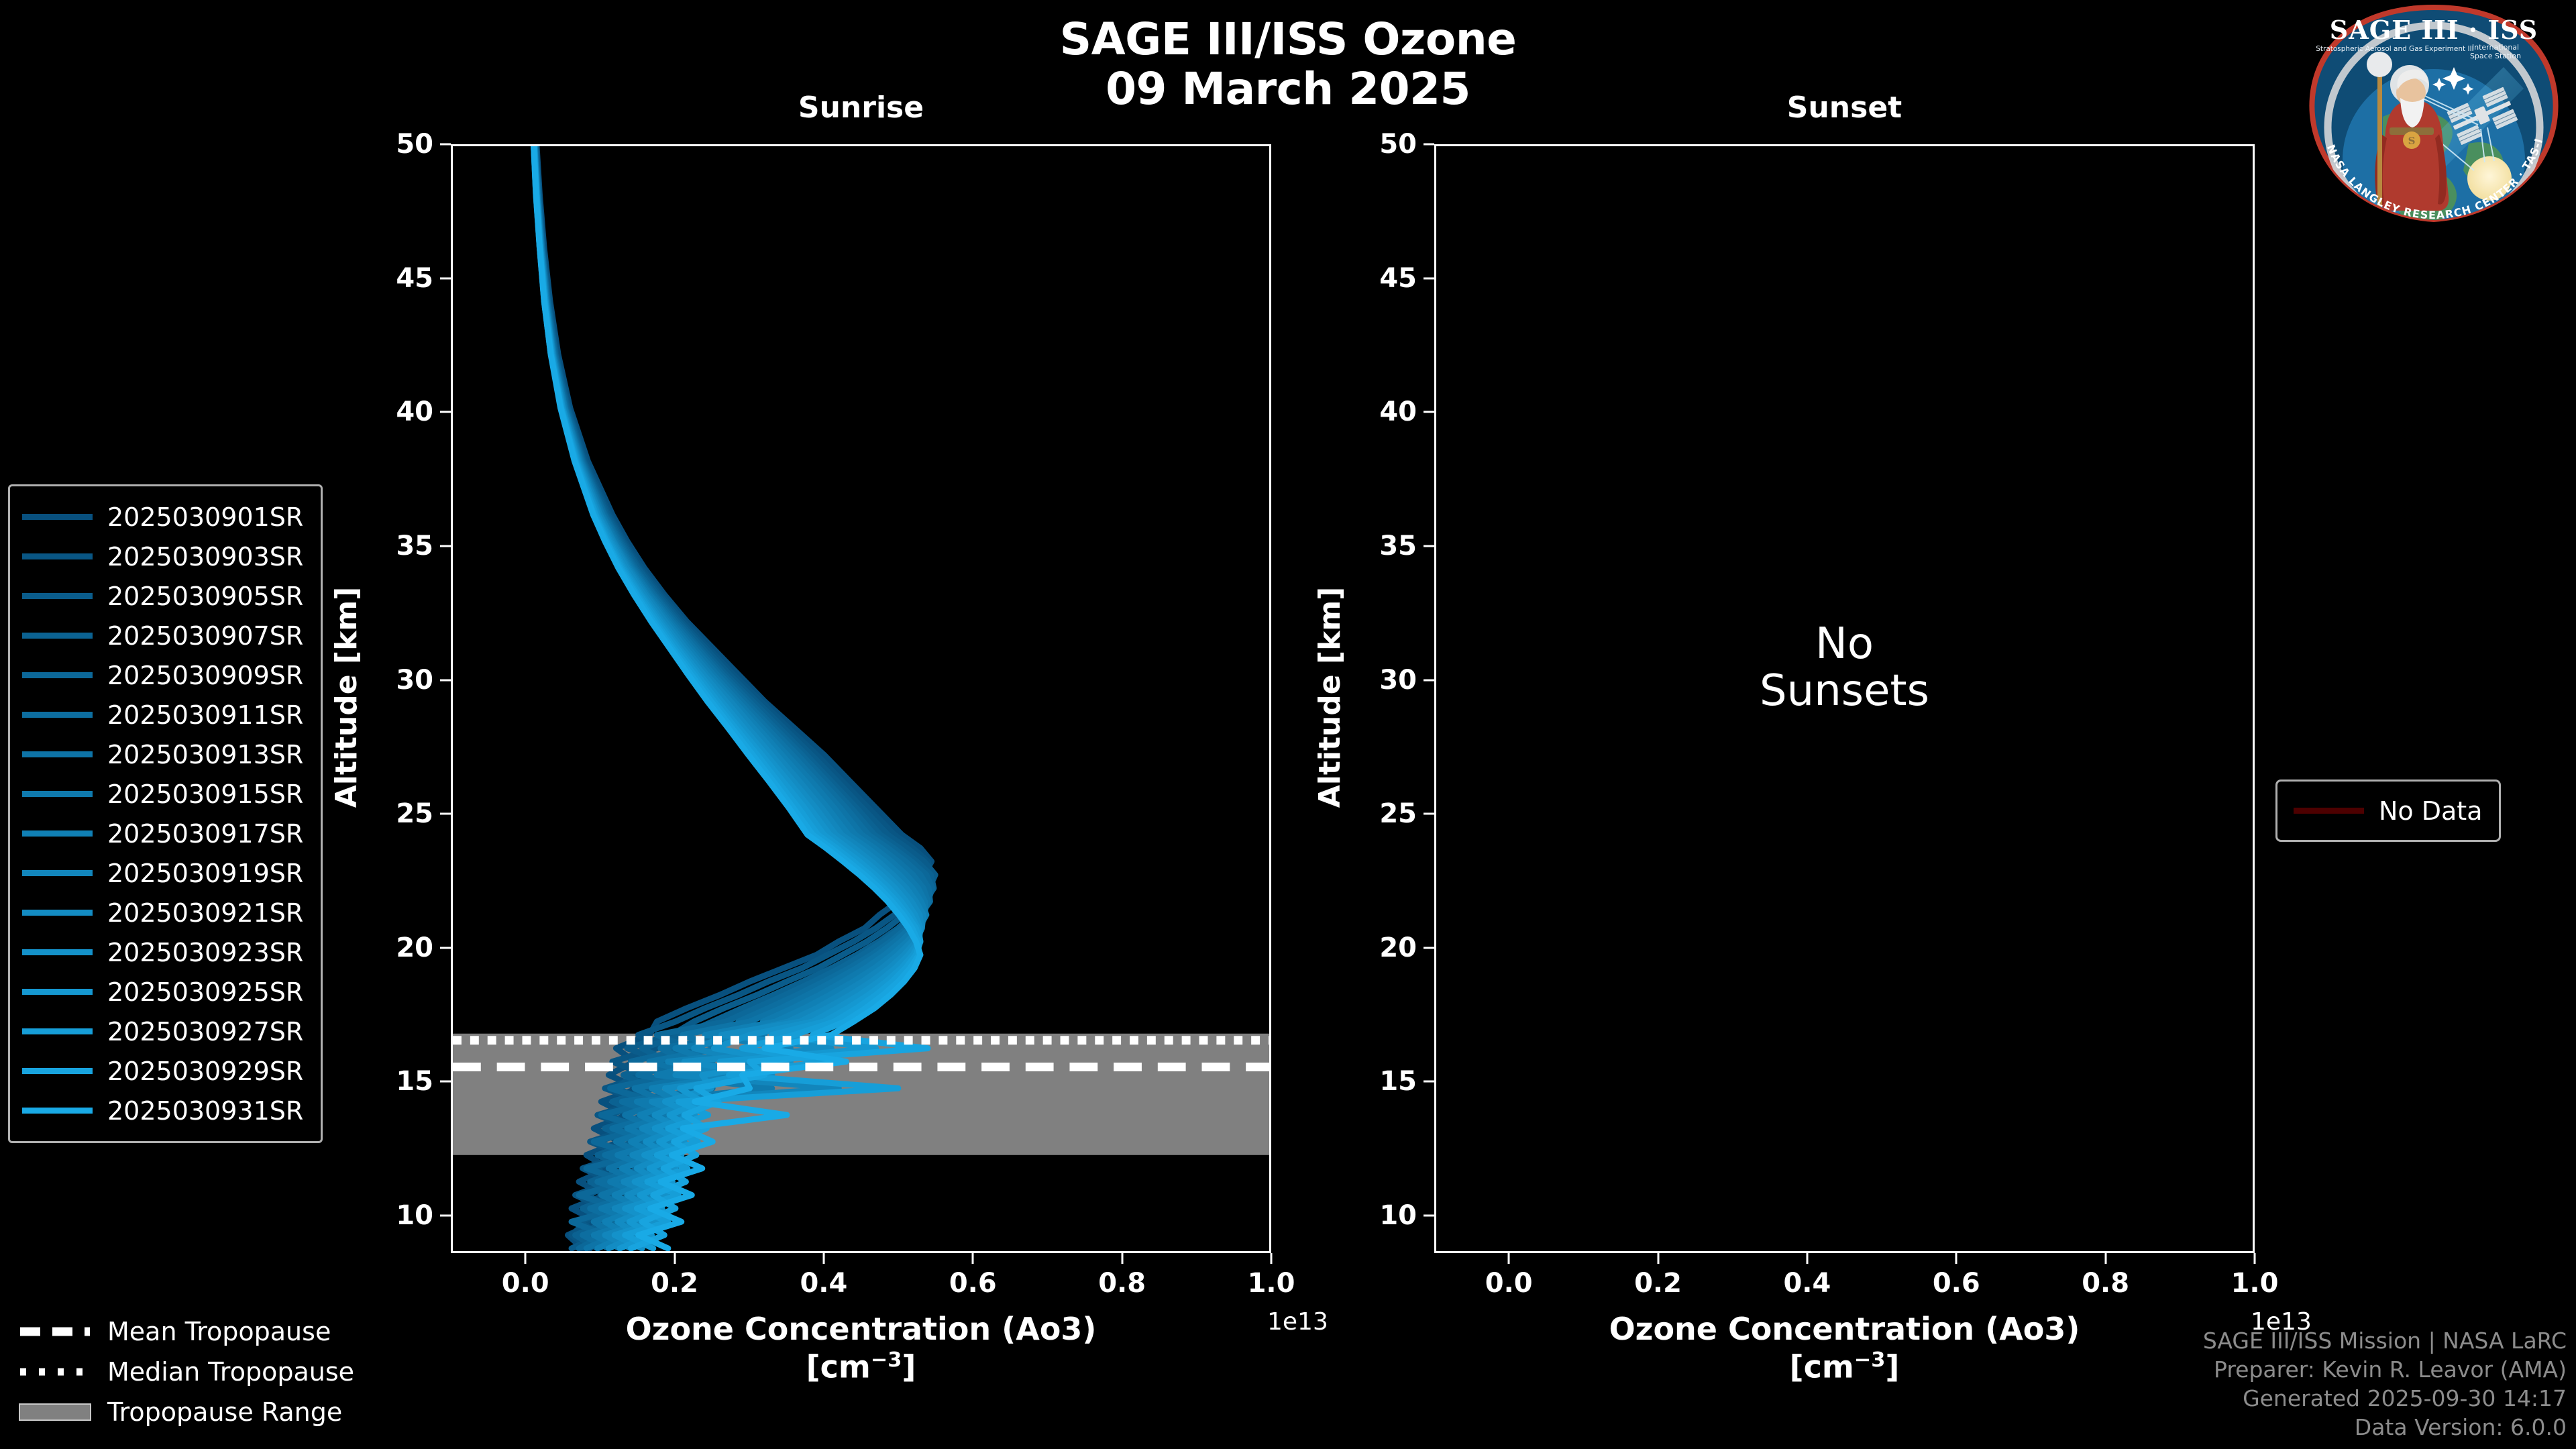 Image resolution: width=2576 pixels, height=1449 pixels. Describe the element at coordinates (162, 635) in the screenshot. I see `legend-row-event: 2025030907SR` at that location.